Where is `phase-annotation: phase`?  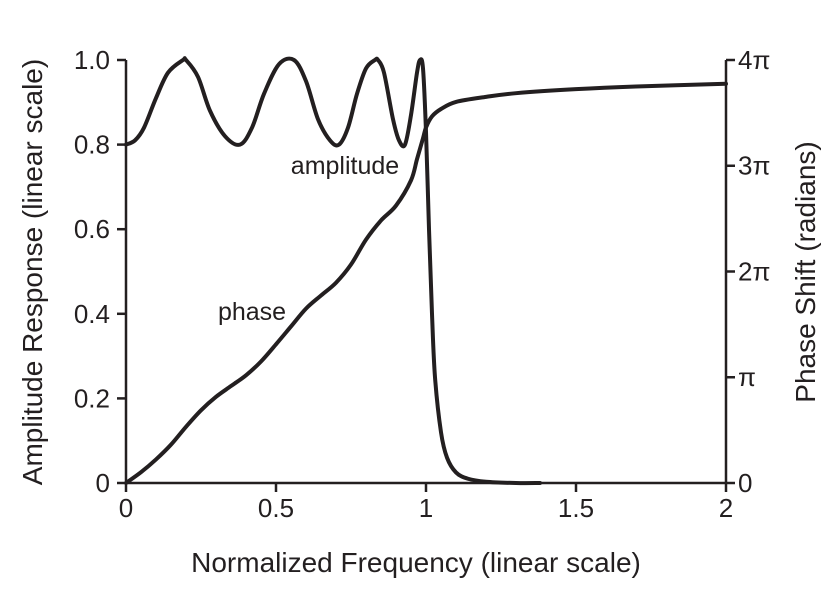 phase-annotation: phase is located at coordinates (252, 312).